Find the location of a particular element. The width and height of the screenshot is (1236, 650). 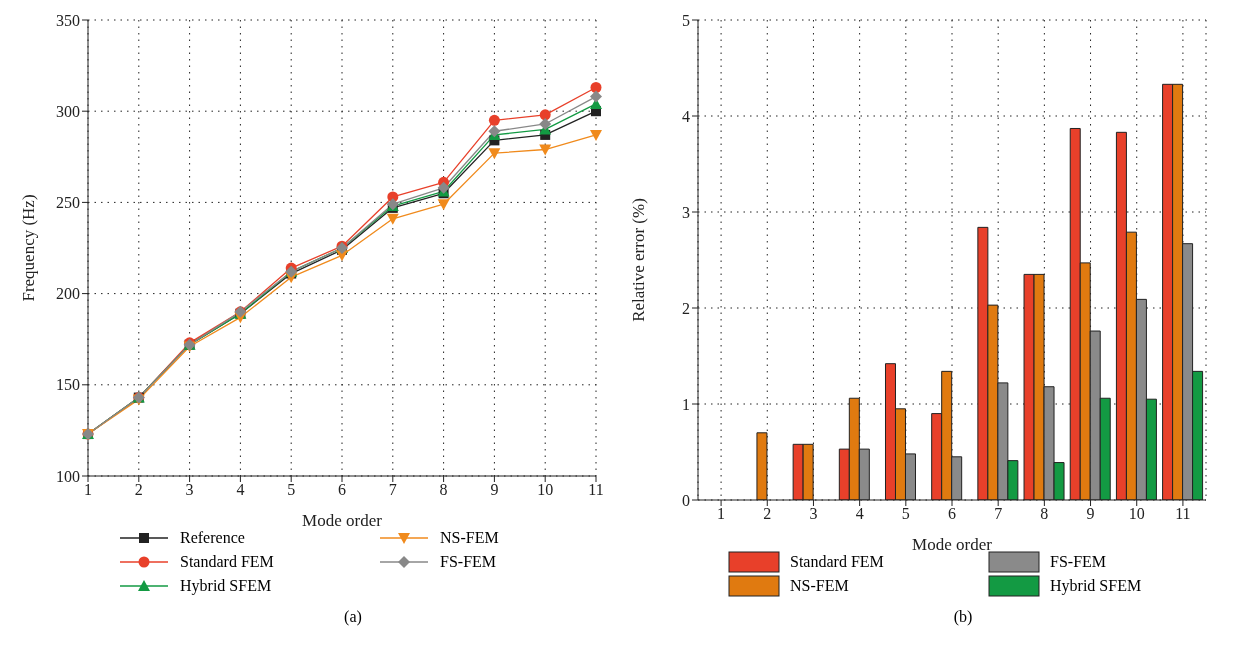

text: (a) is located at coordinates (353, 617).